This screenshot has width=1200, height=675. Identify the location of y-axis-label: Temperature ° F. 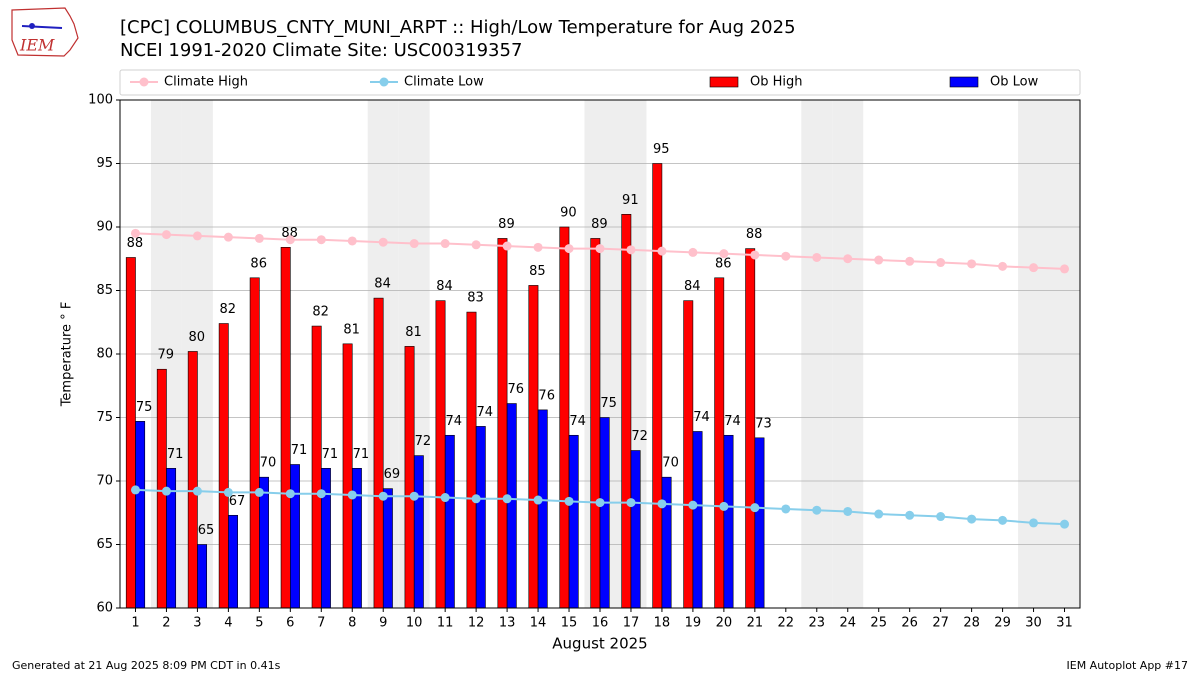
(67, 355).